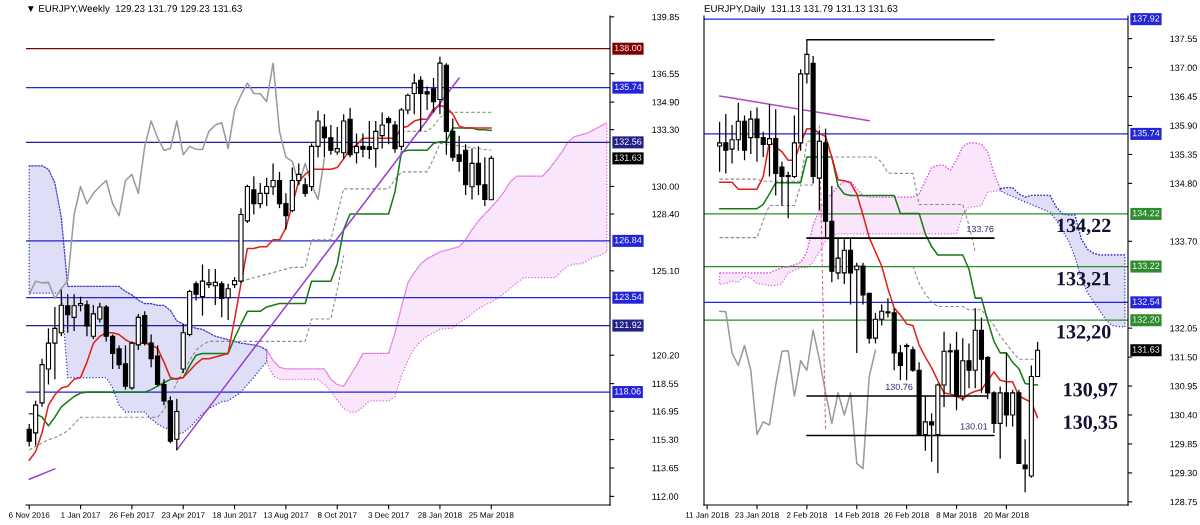  I want to click on x-tick-label: 26 Feb 2018, so click(906, 514).